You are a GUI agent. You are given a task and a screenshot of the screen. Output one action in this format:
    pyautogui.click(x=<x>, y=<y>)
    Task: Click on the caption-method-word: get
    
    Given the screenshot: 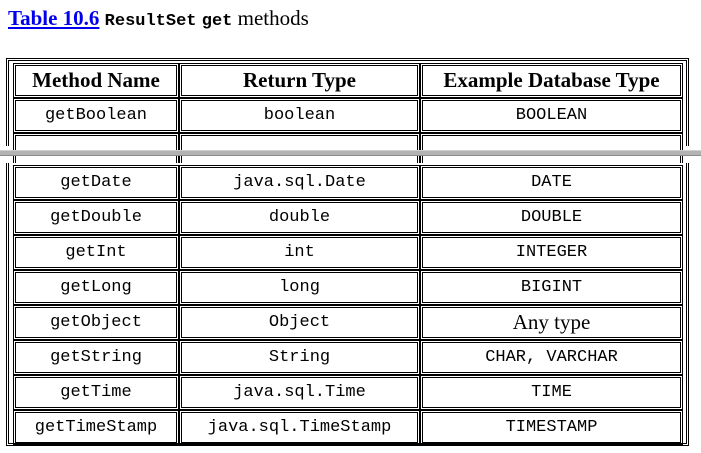 What is the action you would take?
    pyautogui.click(x=217, y=21)
    